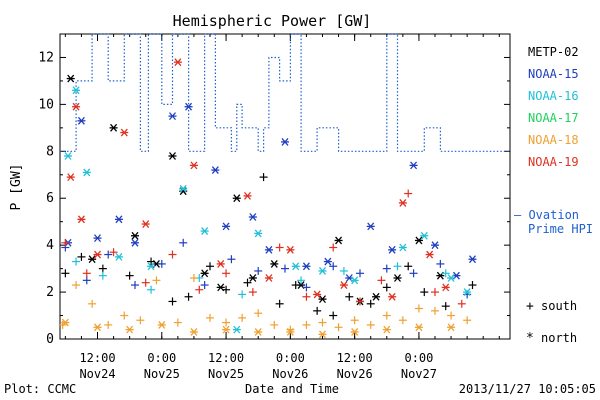 This screenshot has height=400, width=600. I want to click on y-axis-label: P [GW], so click(16, 187).